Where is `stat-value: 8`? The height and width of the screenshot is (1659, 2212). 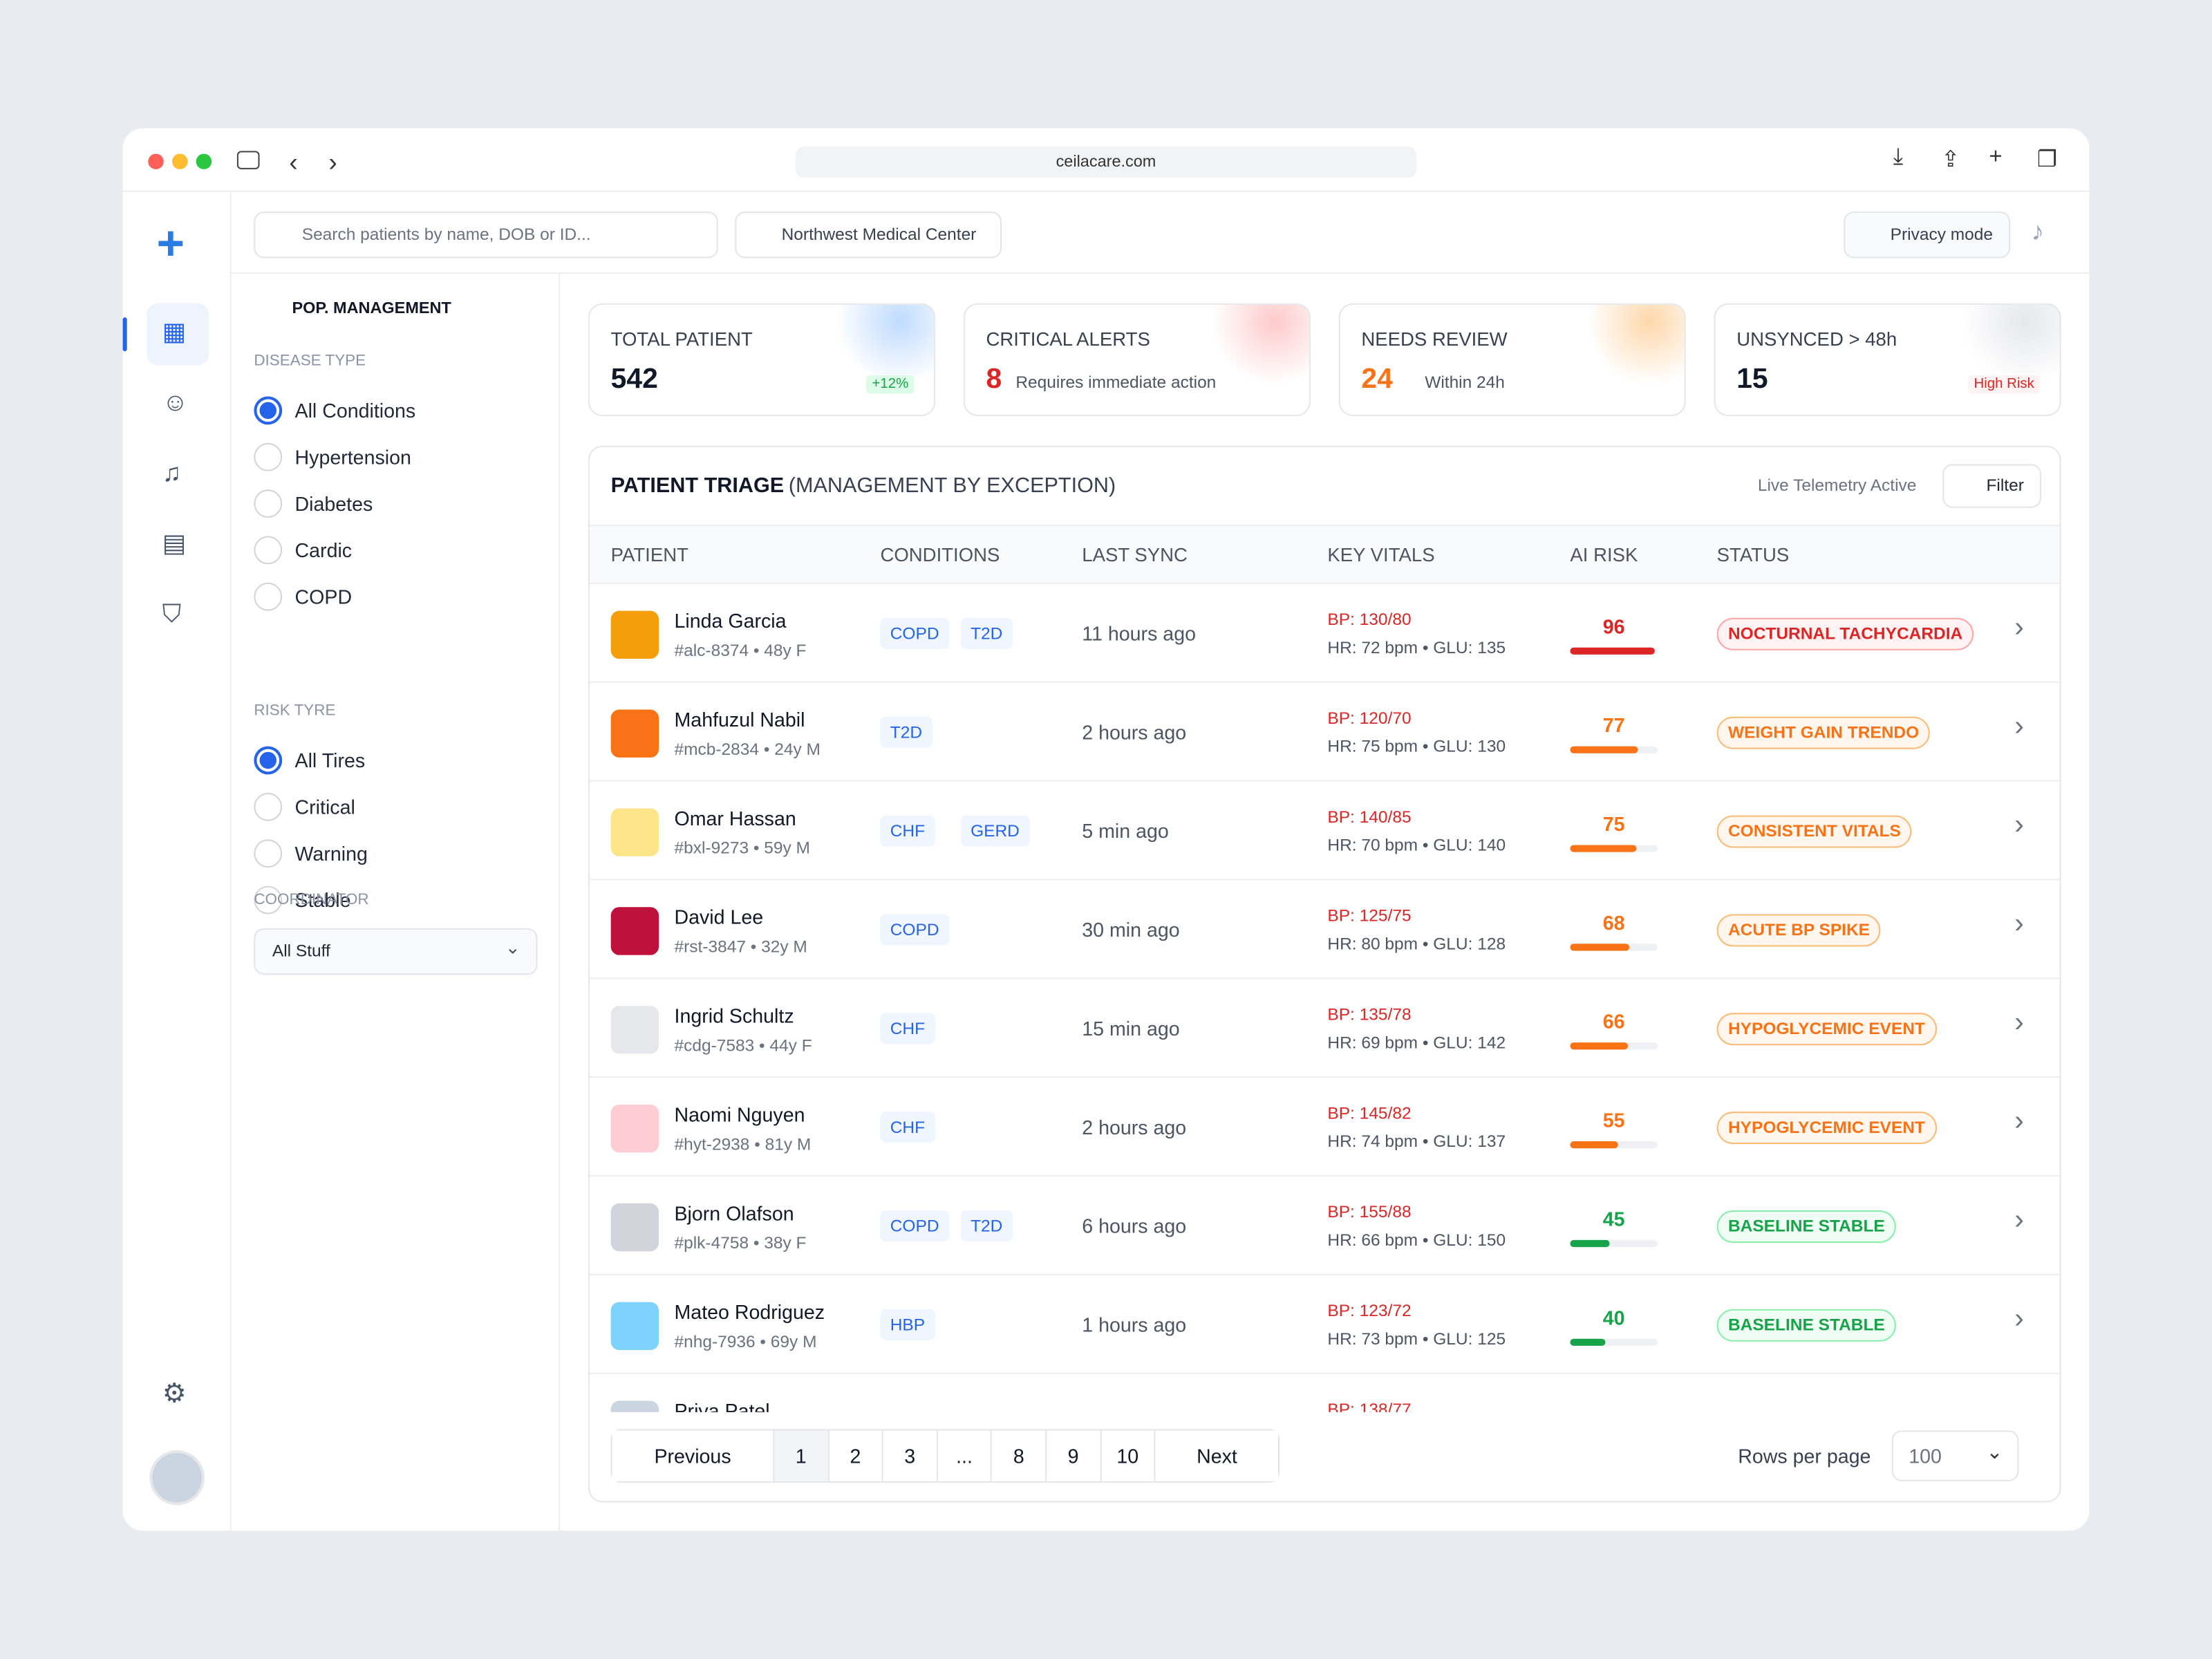
stat-value: 8 is located at coordinates (994, 379).